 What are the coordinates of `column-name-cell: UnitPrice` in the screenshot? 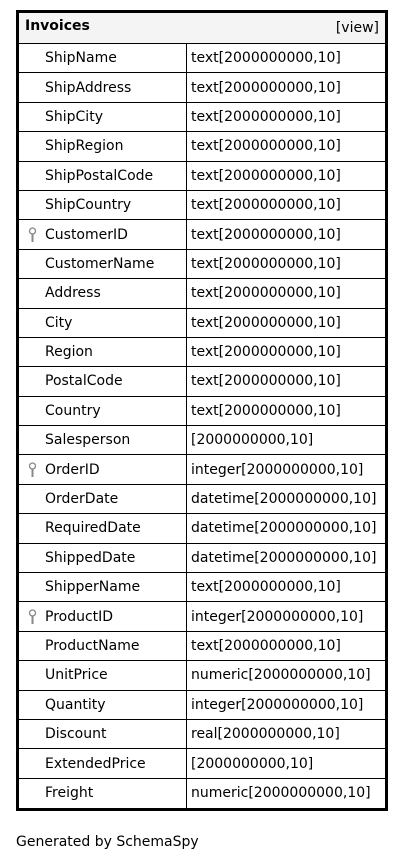 It's located at (103, 675).